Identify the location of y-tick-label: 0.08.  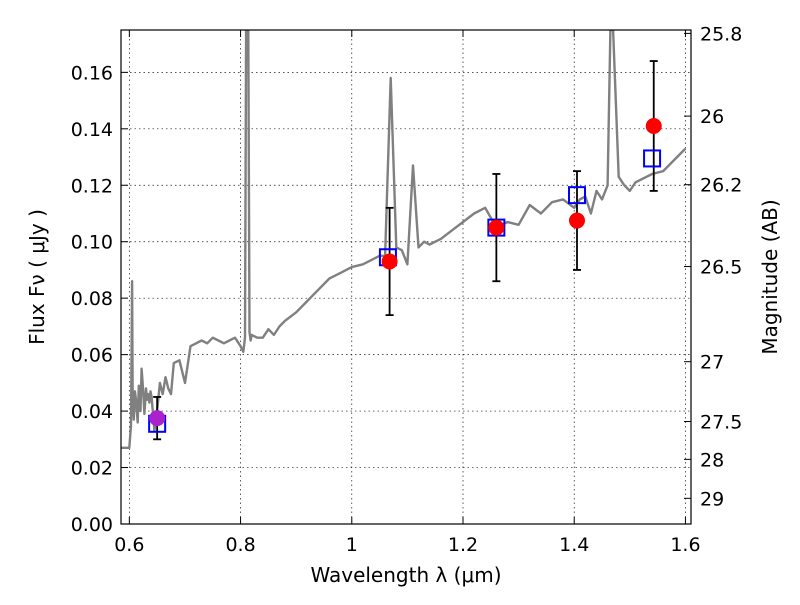
(92, 299).